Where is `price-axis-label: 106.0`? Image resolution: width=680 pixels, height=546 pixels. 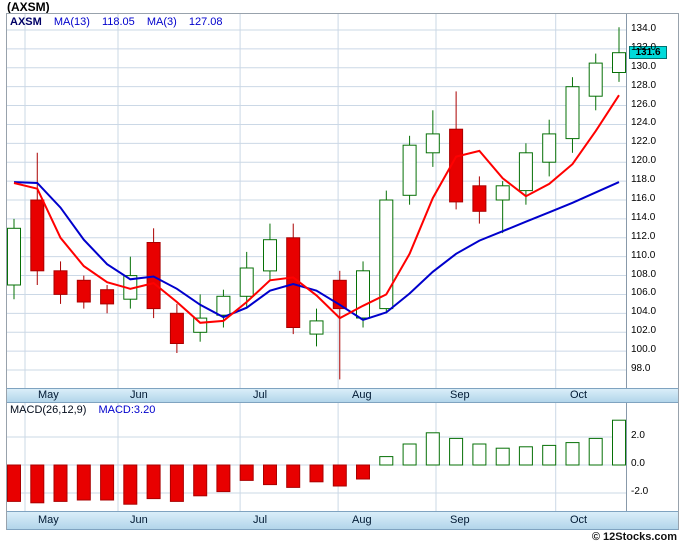 price-axis-label: 106.0 is located at coordinates (644, 292).